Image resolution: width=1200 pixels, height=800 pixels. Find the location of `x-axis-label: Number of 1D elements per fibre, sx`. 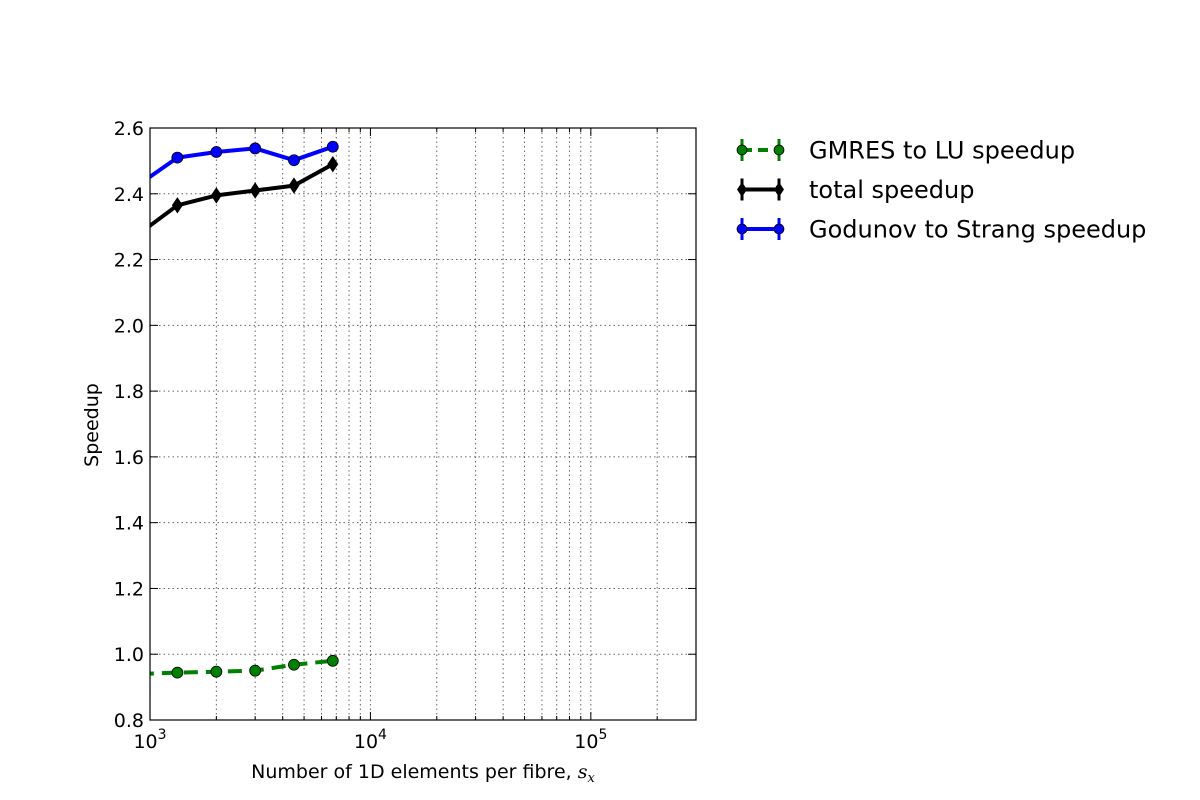

x-axis-label: Number of 1D elements per fibre, sx is located at coordinates (423, 773).